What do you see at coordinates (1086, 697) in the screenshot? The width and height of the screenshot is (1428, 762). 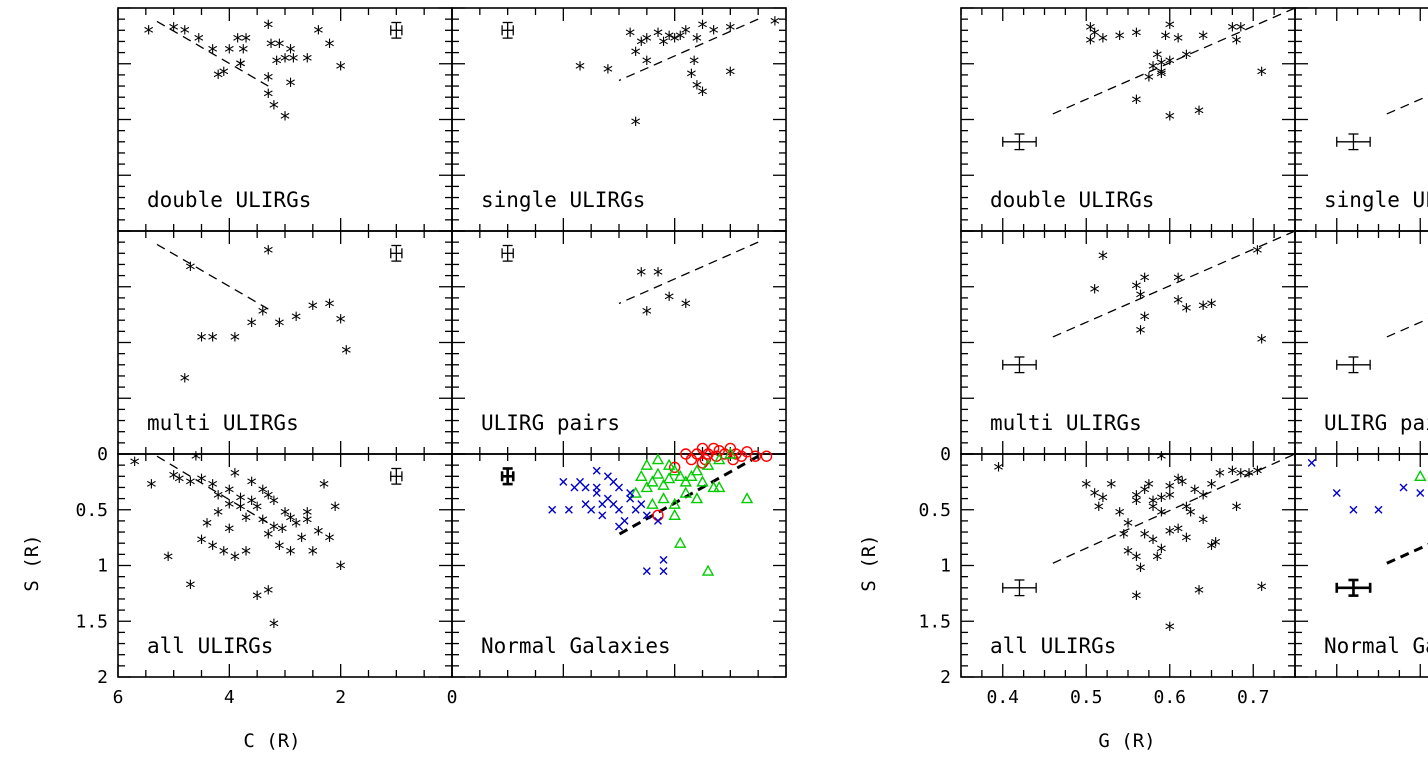 I see `x-tick-label: 0.5` at bounding box center [1086, 697].